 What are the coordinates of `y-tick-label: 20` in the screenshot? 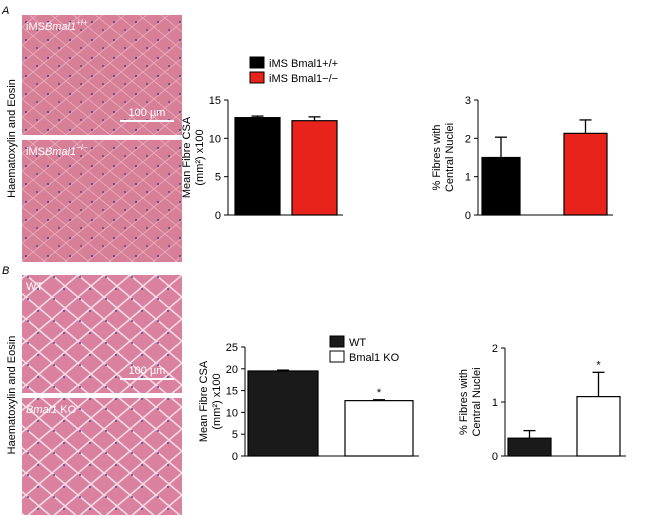 It's located at (232, 370).